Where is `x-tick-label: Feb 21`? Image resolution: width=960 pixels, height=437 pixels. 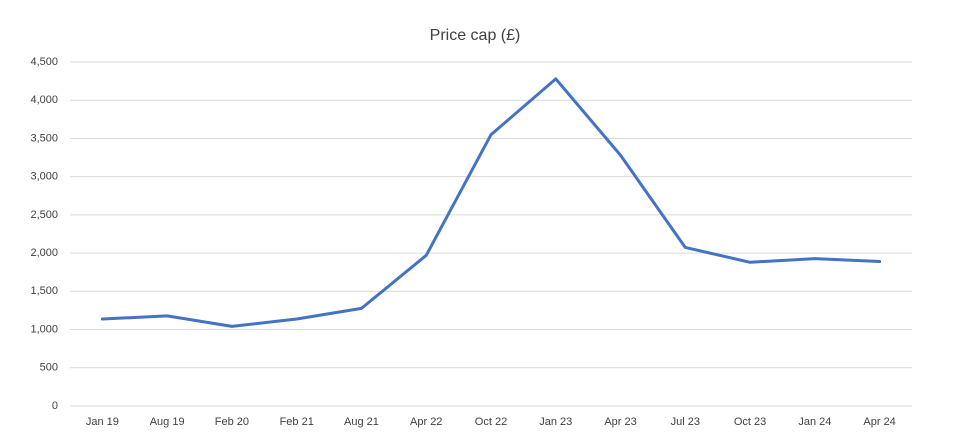
x-tick-label: Feb 21 is located at coordinates (297, 422).